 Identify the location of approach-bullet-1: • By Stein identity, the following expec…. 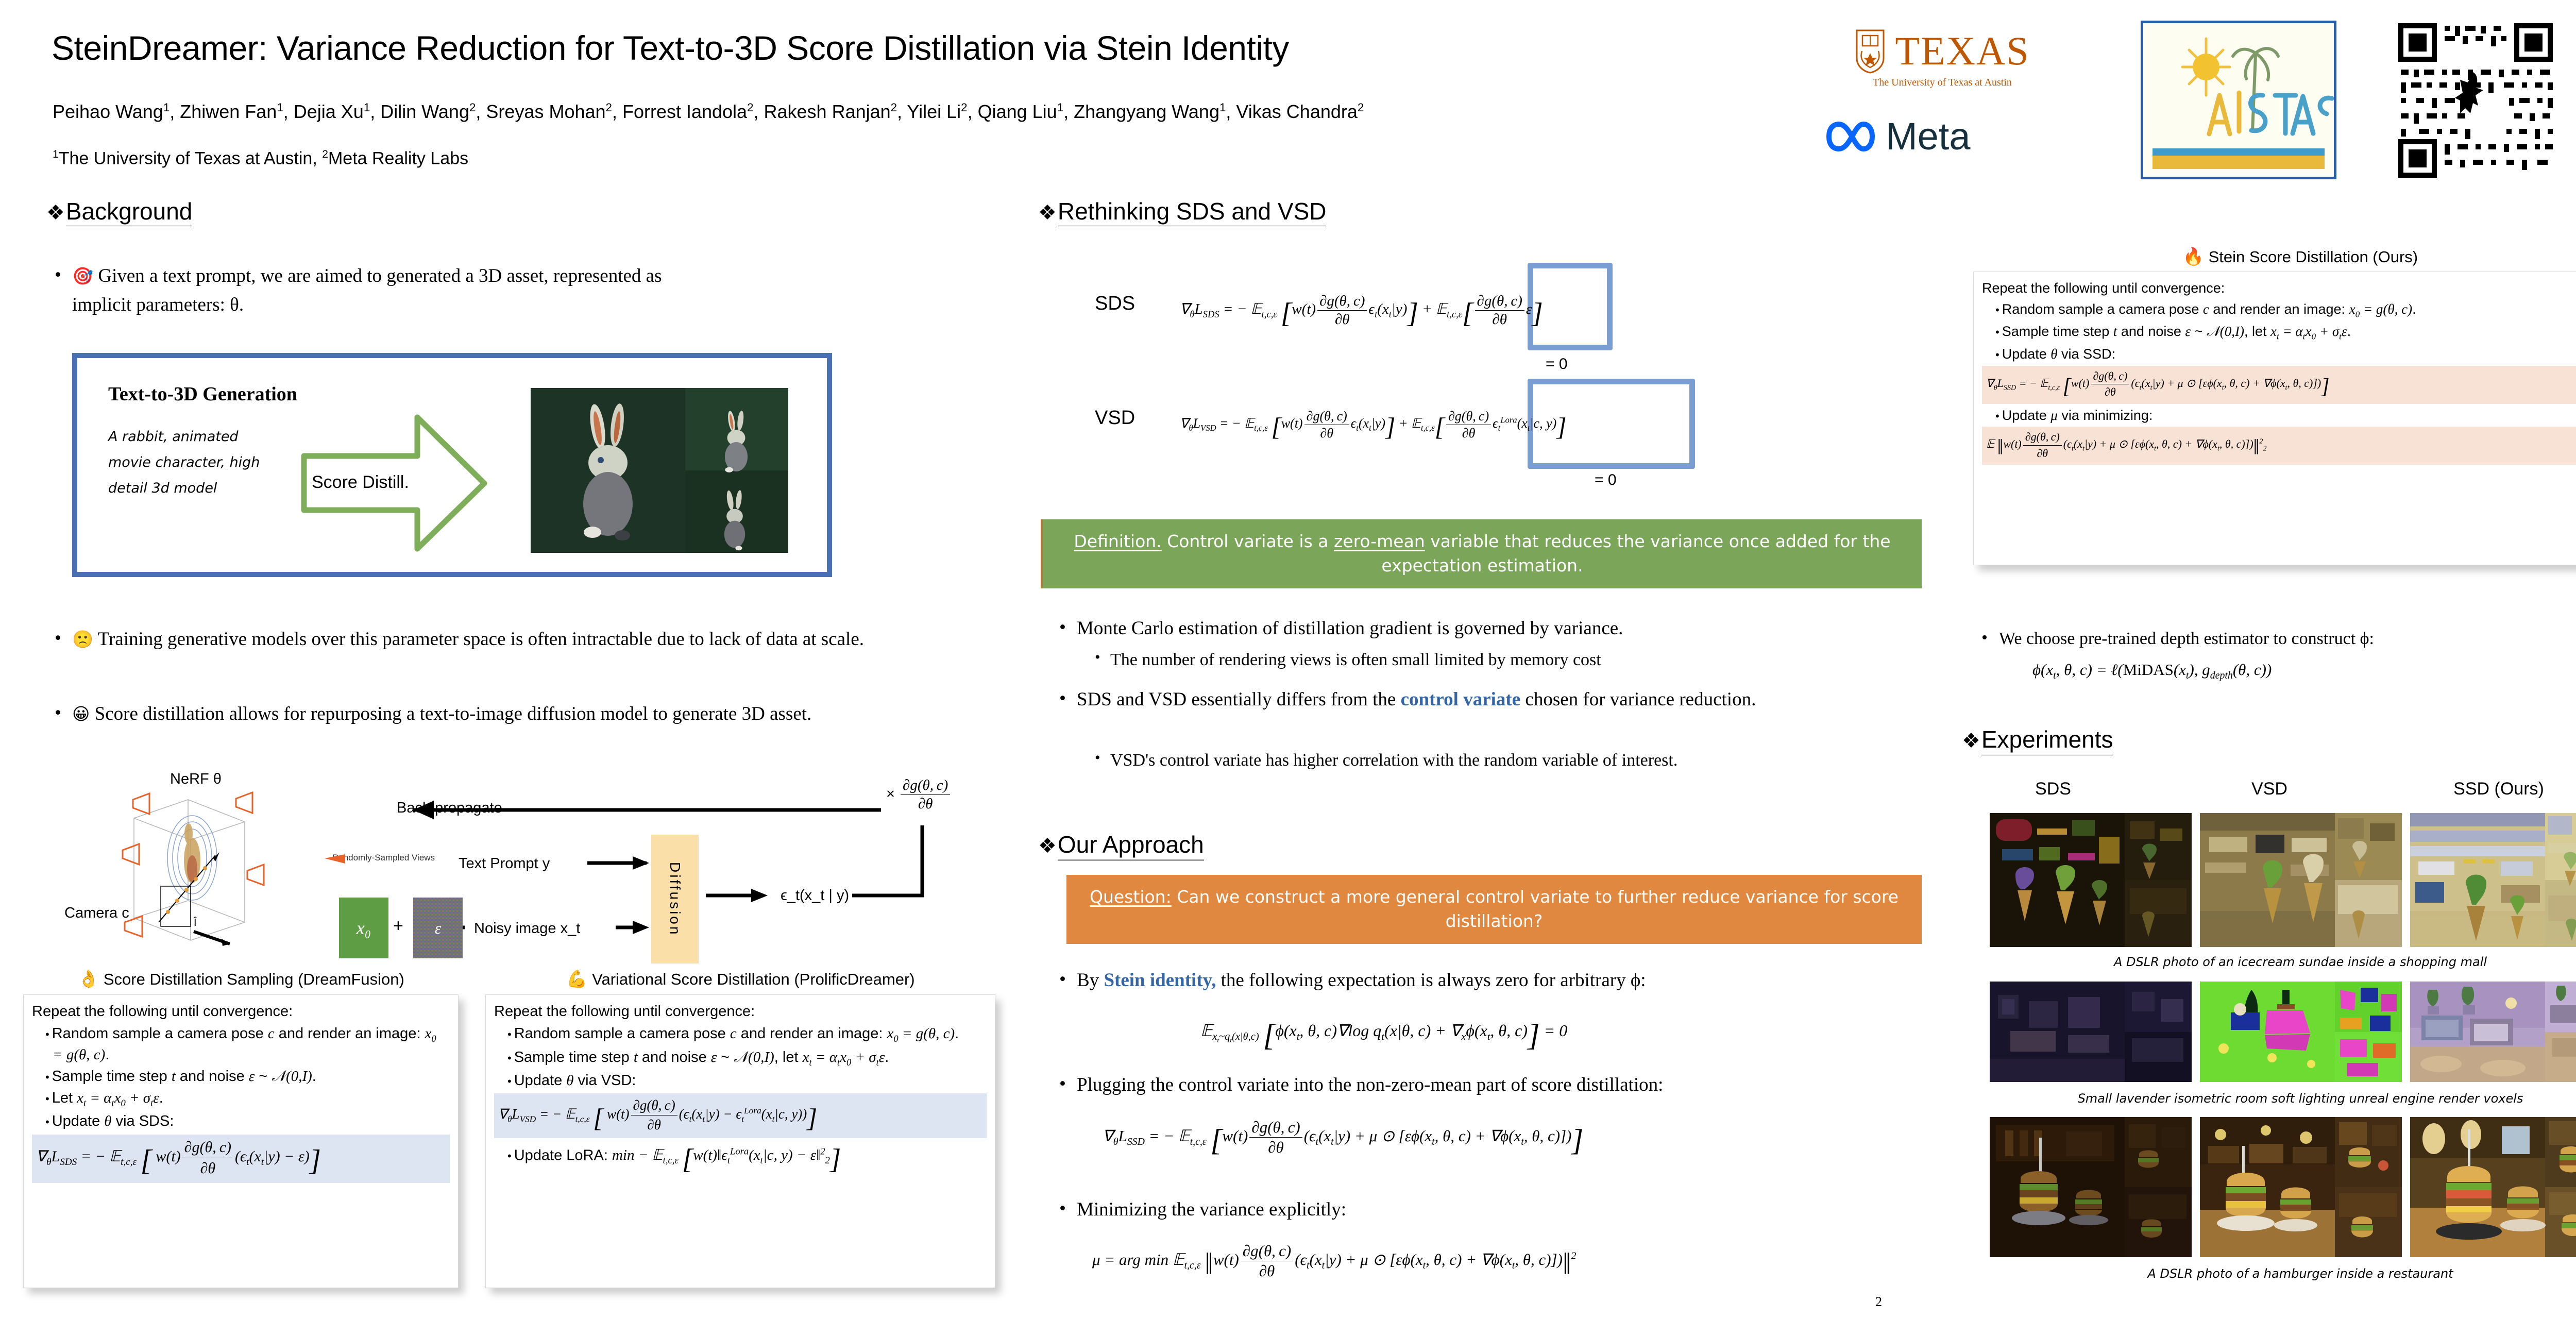
(1490, 981).